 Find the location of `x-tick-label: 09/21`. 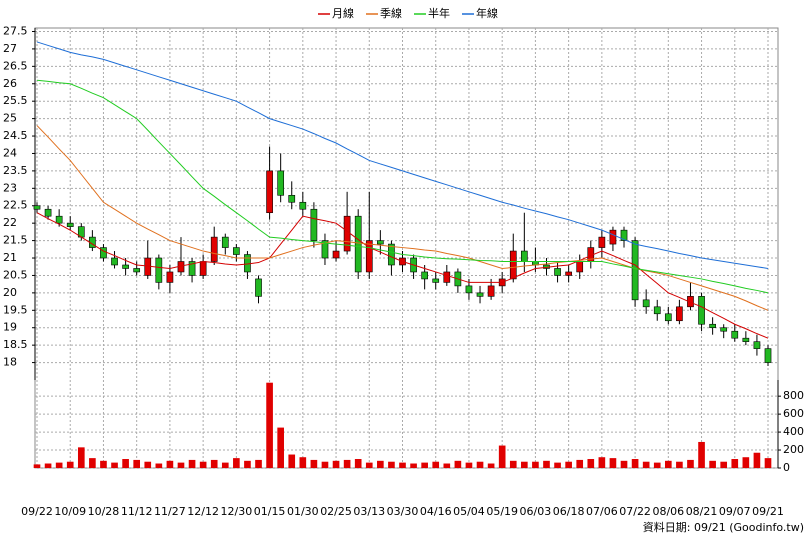

x-tick-label: 09/21 is located at coordinates (768, 511).